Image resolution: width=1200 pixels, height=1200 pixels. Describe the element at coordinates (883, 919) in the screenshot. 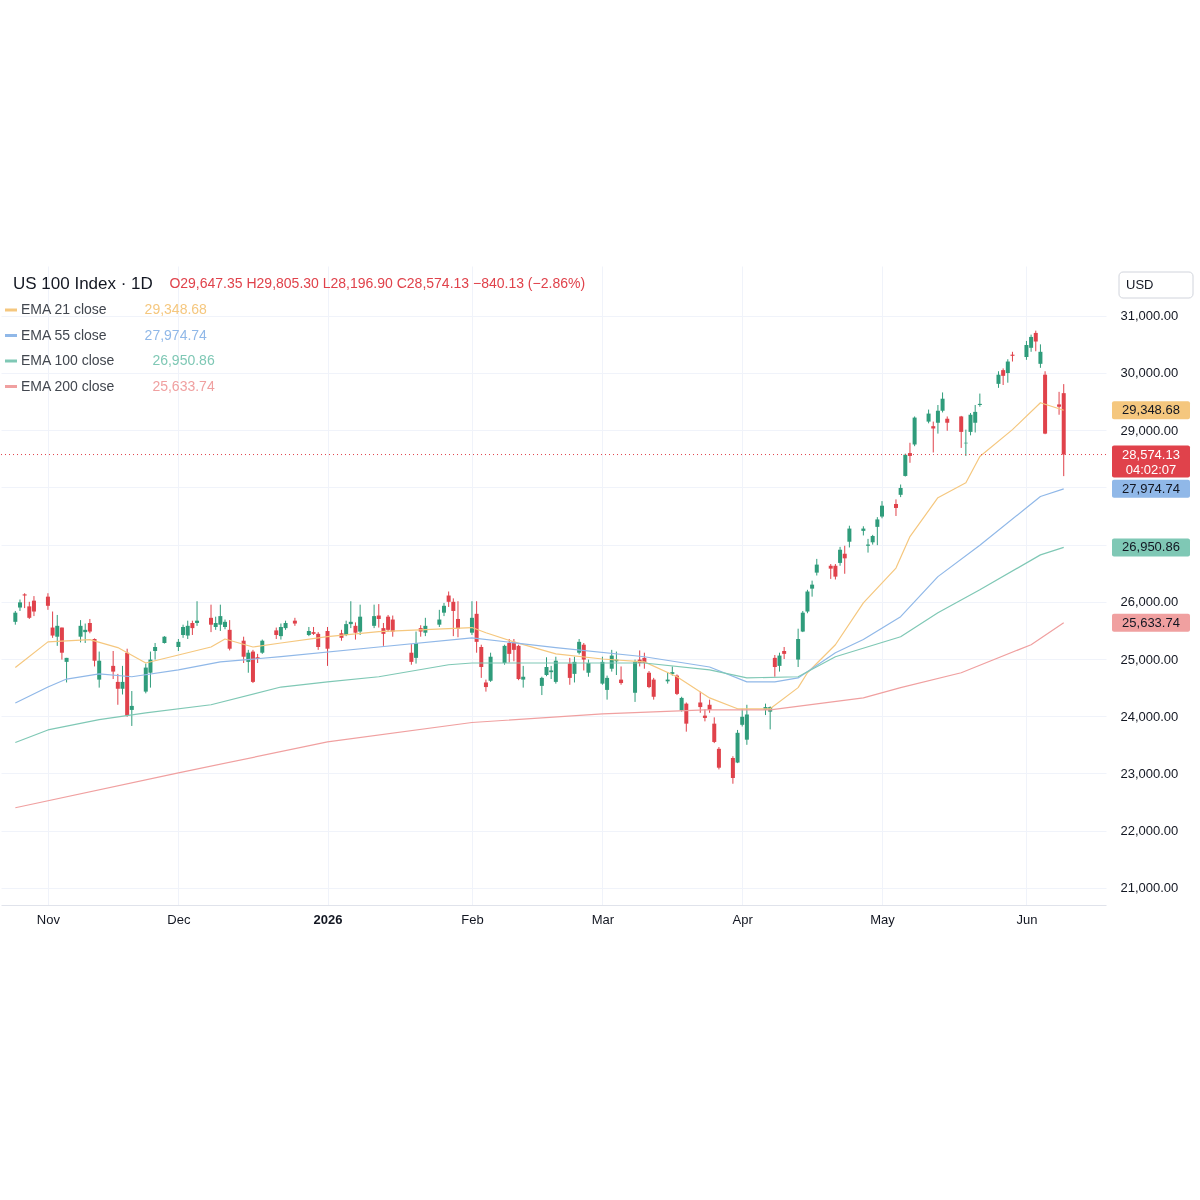

I see `x-tick-label: May` at that location.